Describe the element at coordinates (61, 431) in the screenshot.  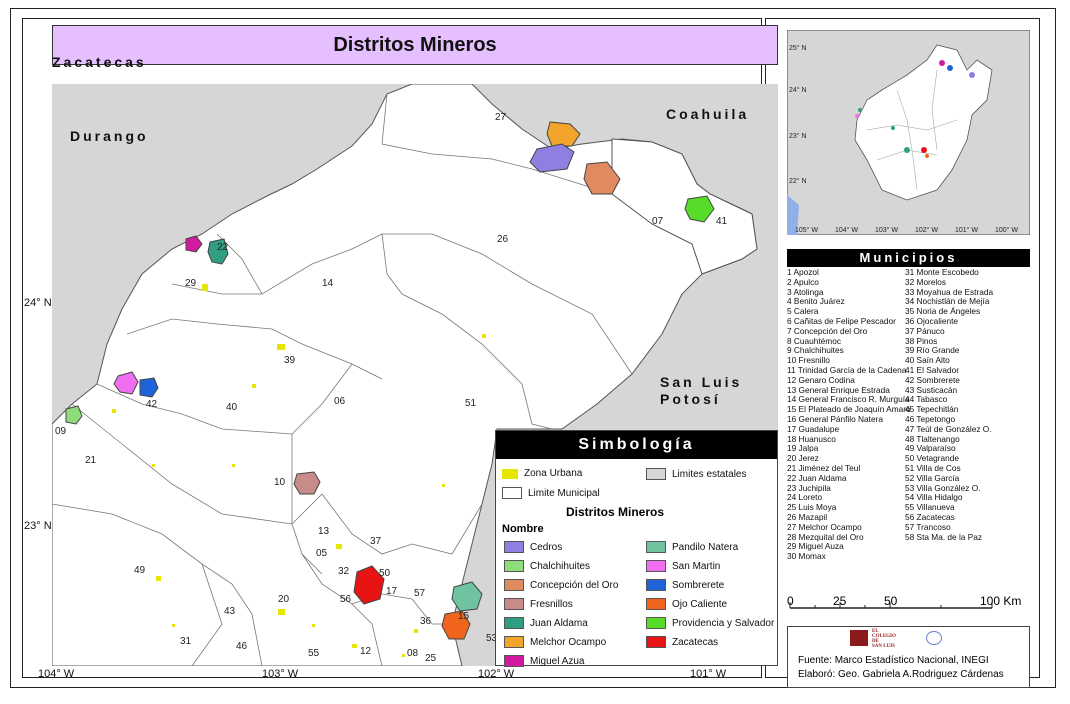
I see `map-number-09: 09` at that location.